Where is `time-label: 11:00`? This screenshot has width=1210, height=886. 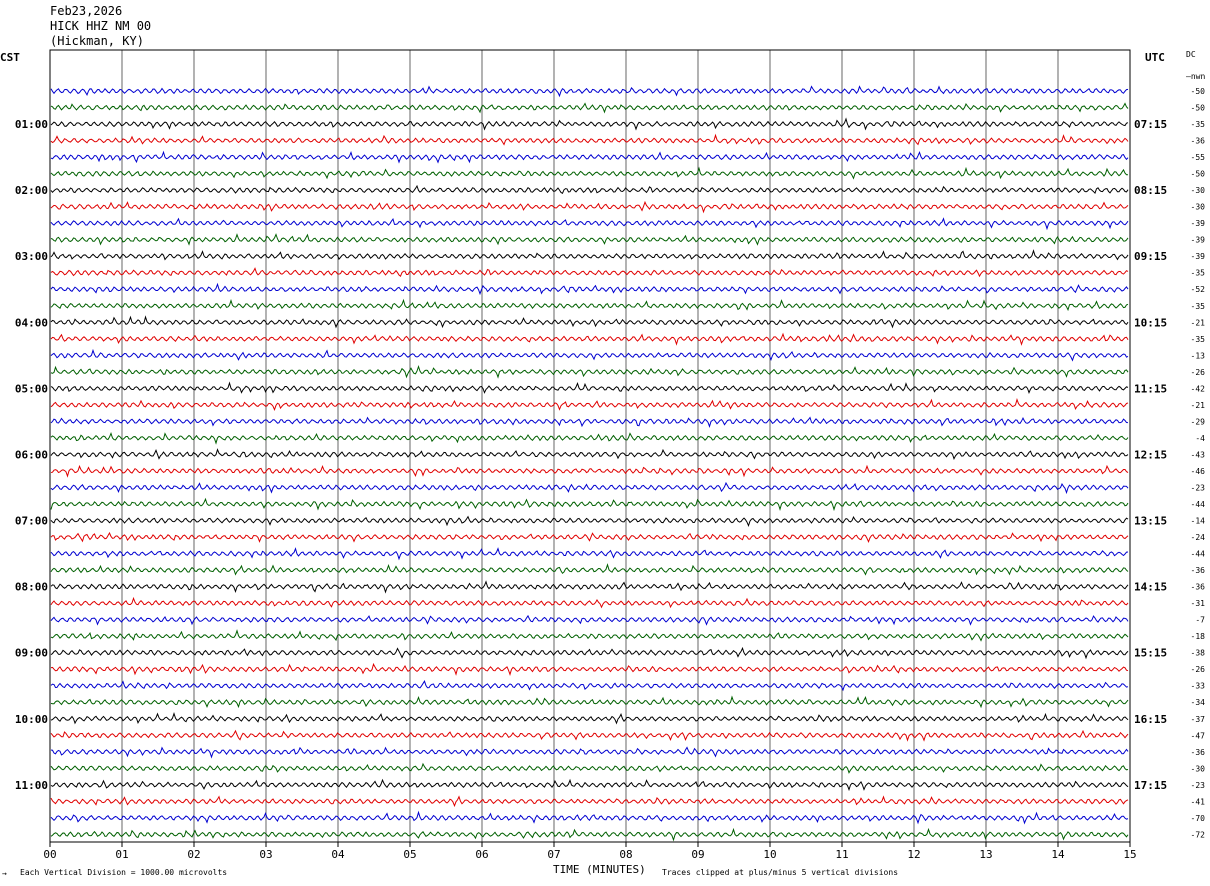
time-label: 11:00 is located at coordinates (31, 785).